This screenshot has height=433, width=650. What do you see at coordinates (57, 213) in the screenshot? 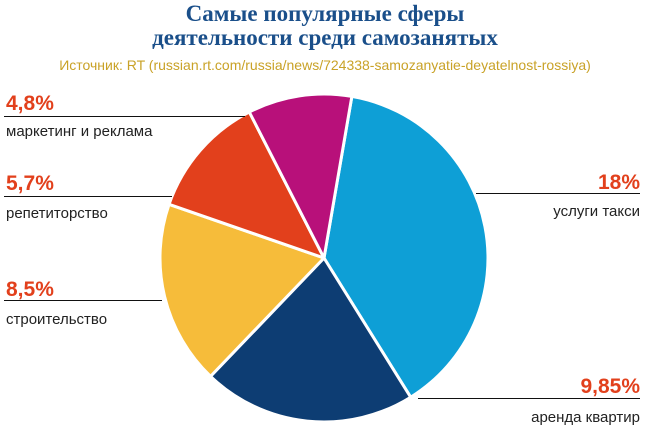
I see `slice-category-label-tutoring: репетиторство` at bounding box center [57, 213].